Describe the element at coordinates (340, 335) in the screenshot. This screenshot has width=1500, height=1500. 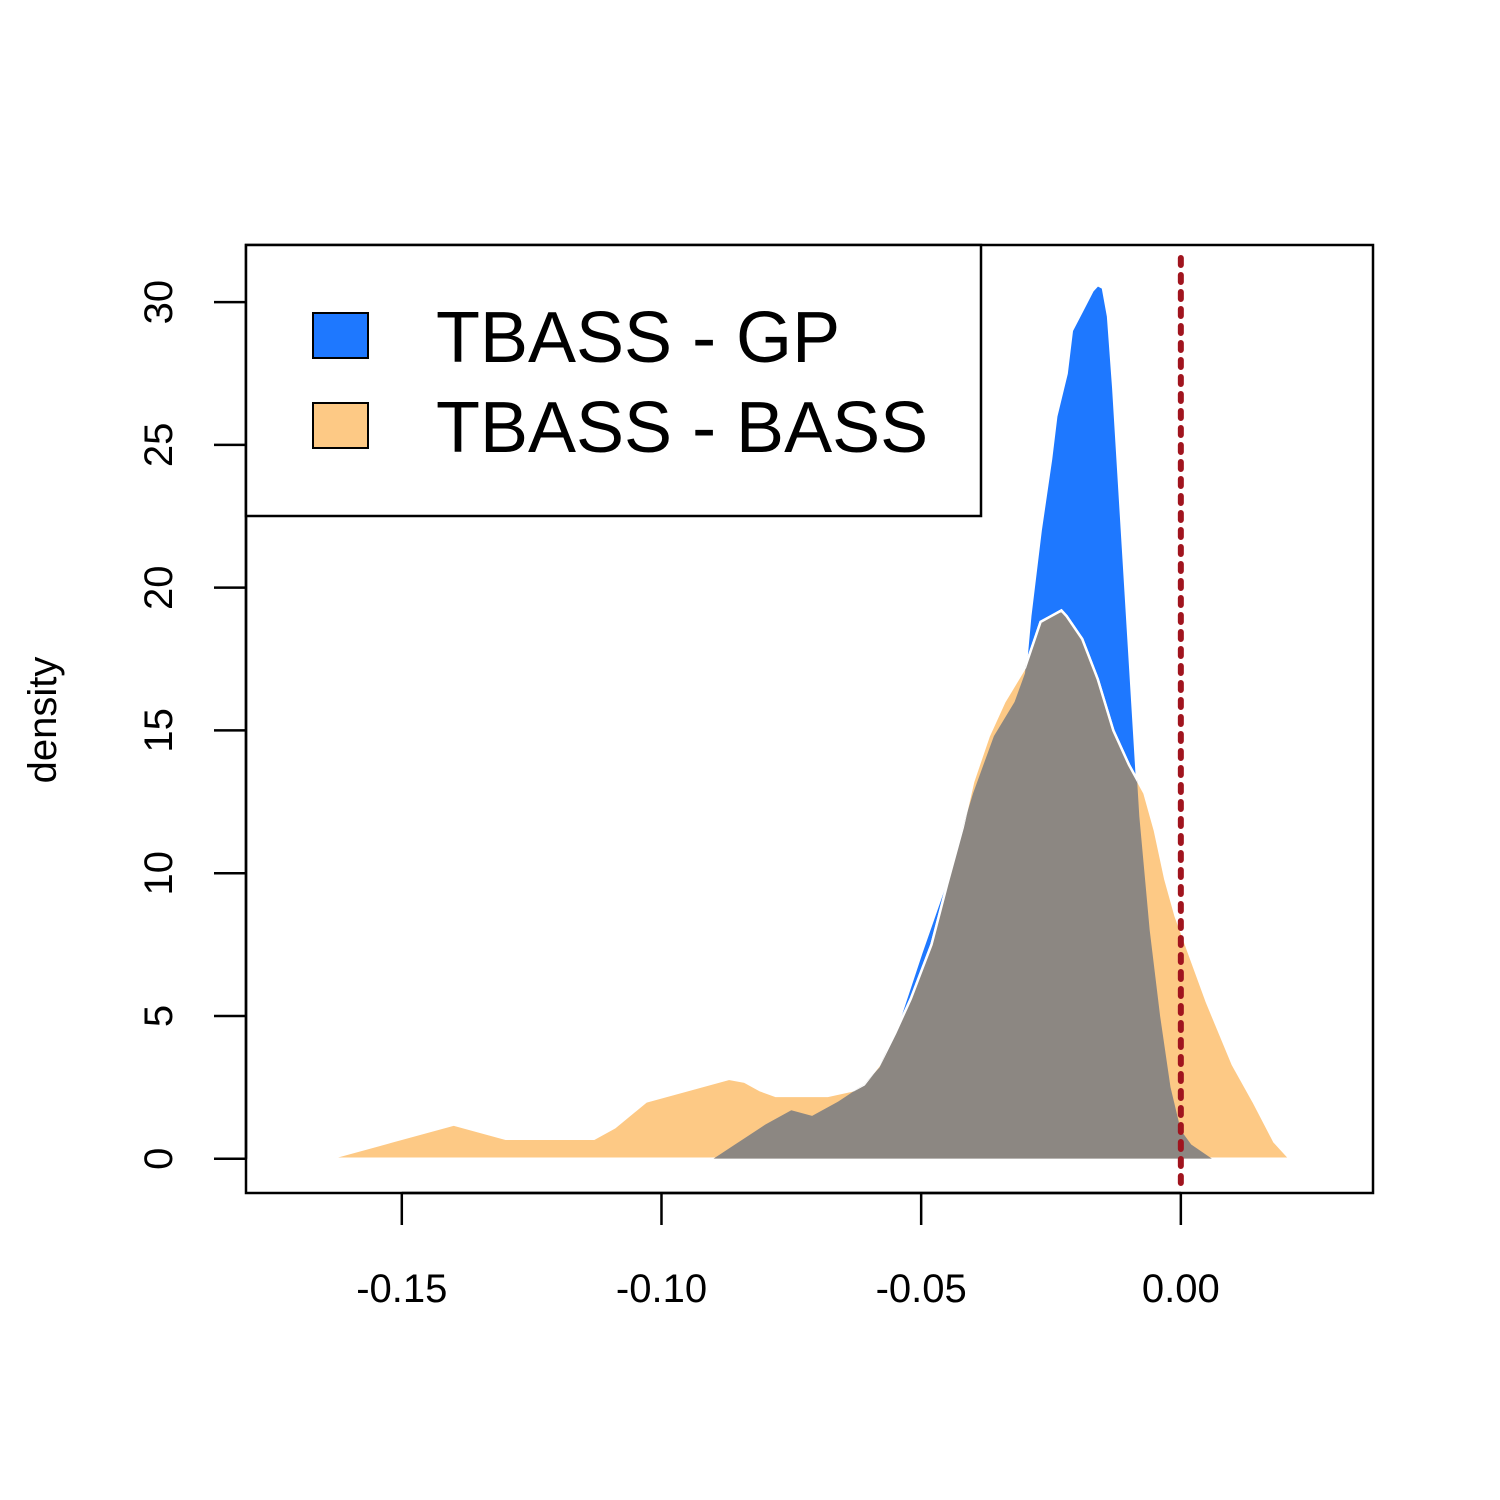
I see `legend-swatch-tbass-gp` at that location.